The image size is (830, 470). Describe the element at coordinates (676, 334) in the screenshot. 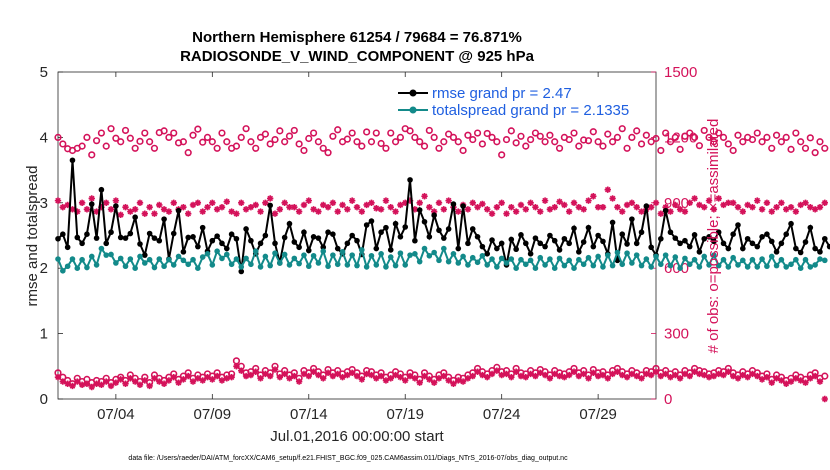

I see `y2-tick-label: 300` at that location.